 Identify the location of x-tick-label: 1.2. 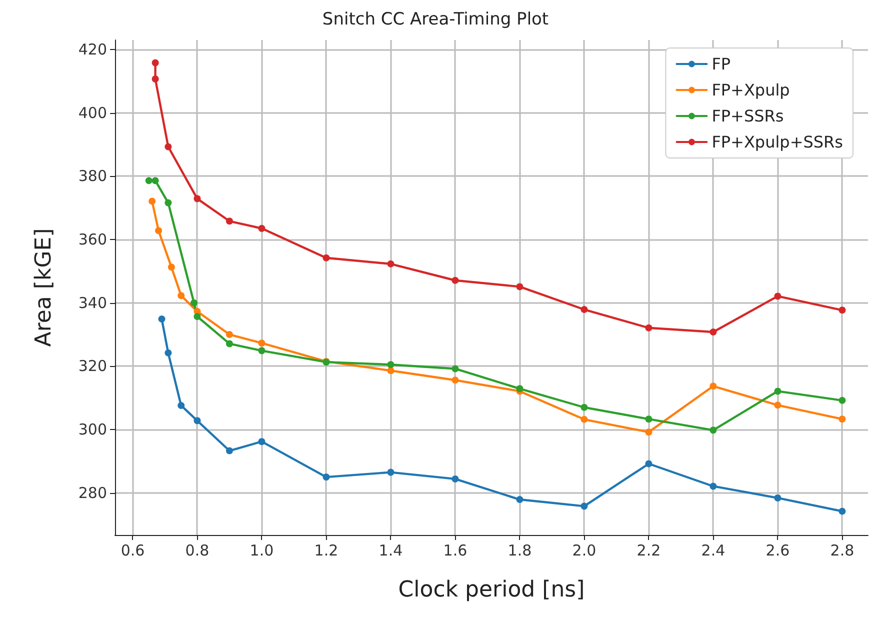
(326, 551).